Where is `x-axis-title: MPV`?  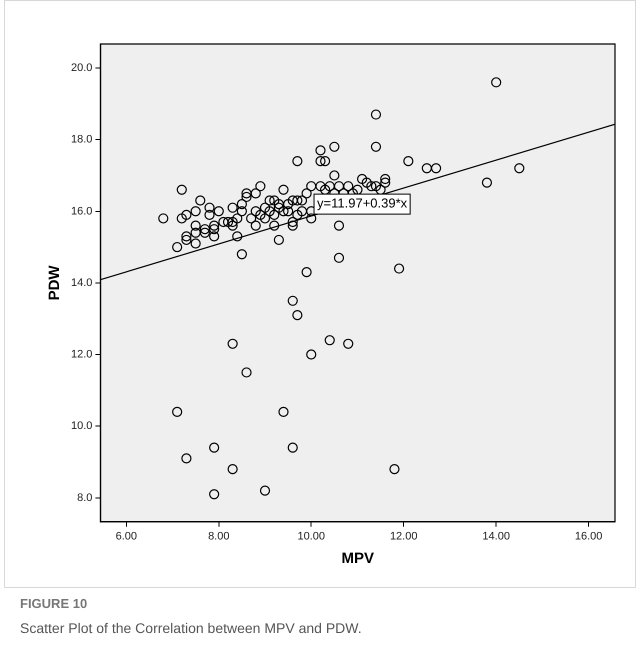
x-axis-title: MPV is located at coordinates (357, 559).